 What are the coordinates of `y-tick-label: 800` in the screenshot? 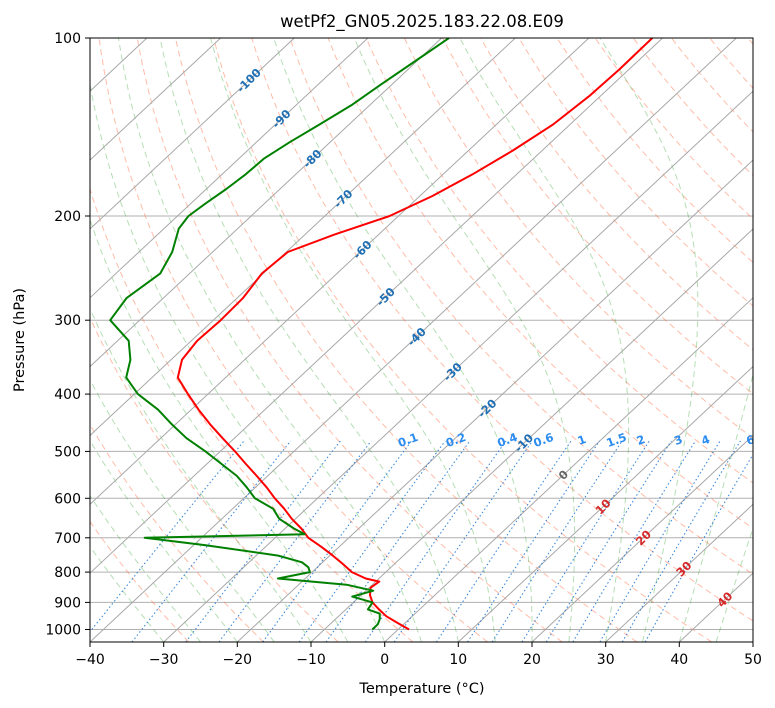 It's located at (67, 573).